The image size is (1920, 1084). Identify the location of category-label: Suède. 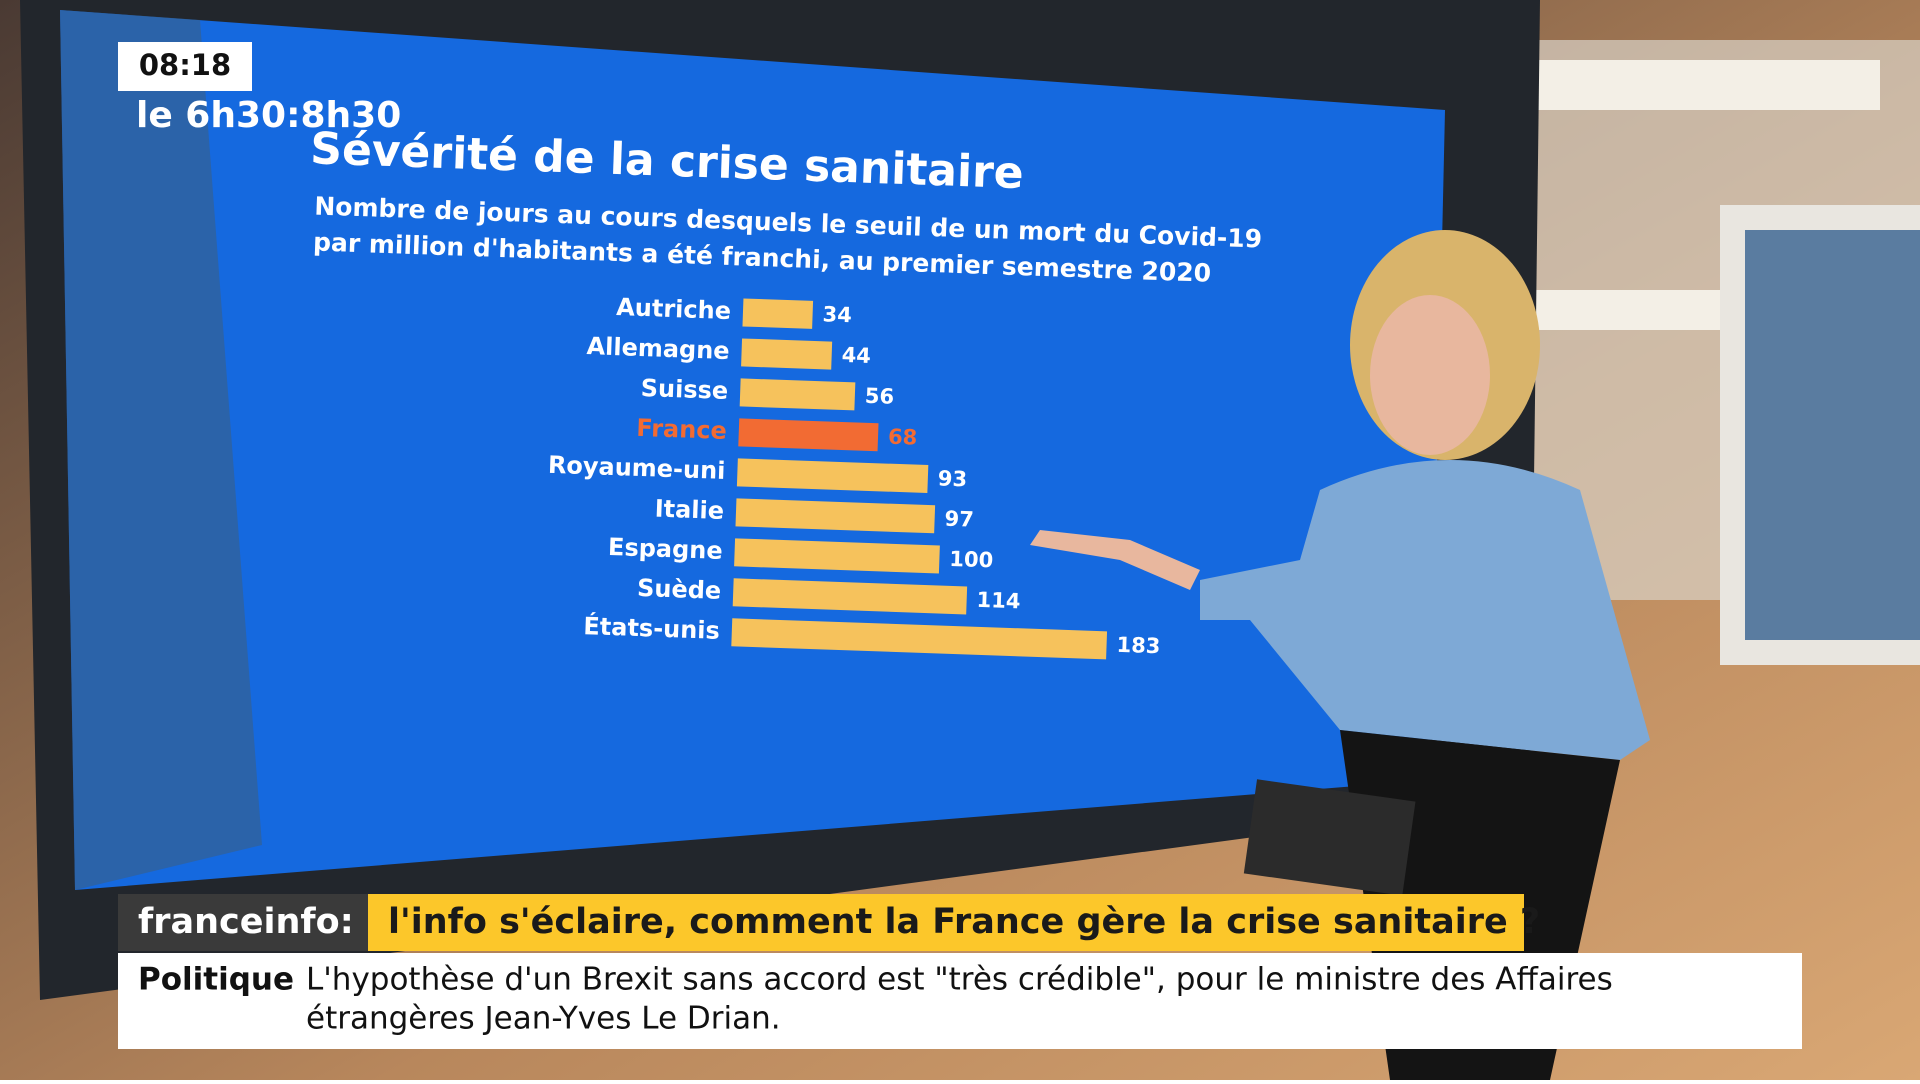
(679, 589).